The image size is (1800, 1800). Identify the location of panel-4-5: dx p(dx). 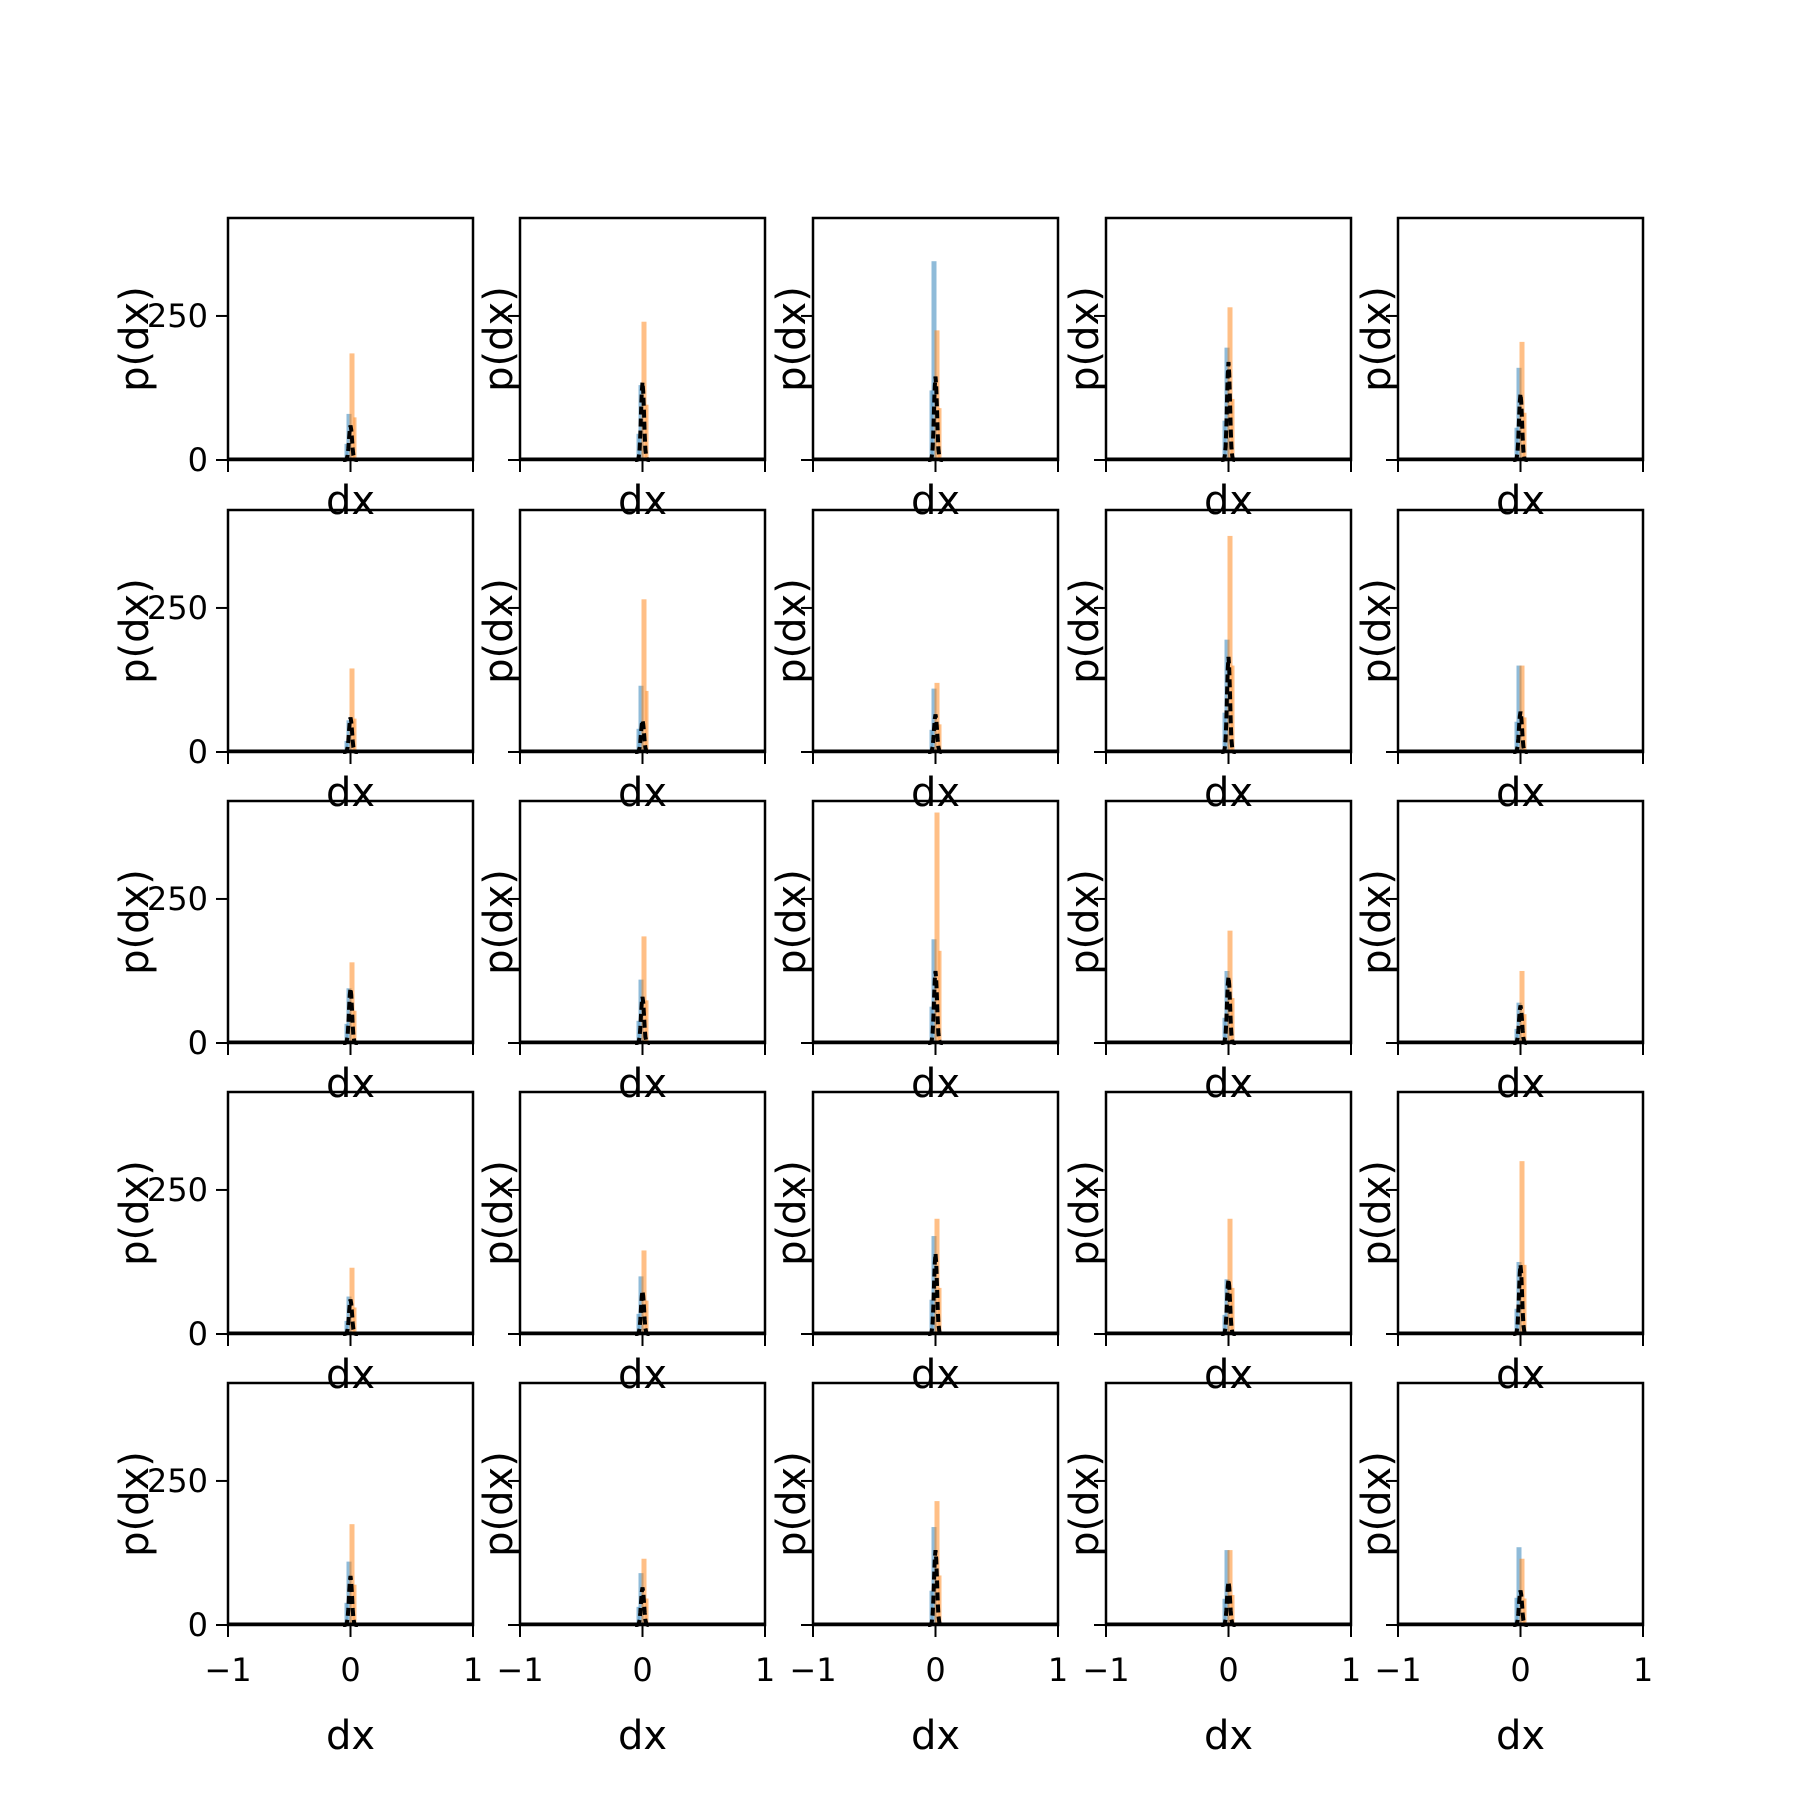
(1499, 1244).